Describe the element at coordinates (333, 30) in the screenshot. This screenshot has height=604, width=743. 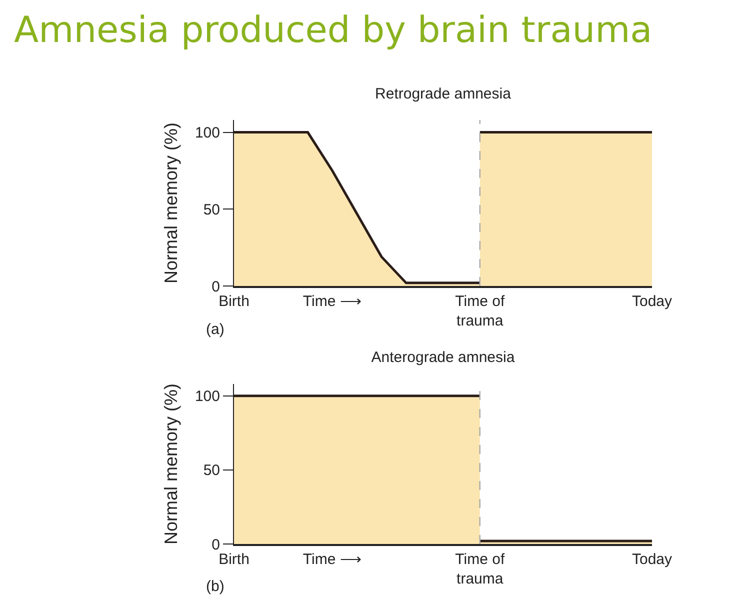
I see `chart-title: Amnesia produced by brain trauma` at that location.